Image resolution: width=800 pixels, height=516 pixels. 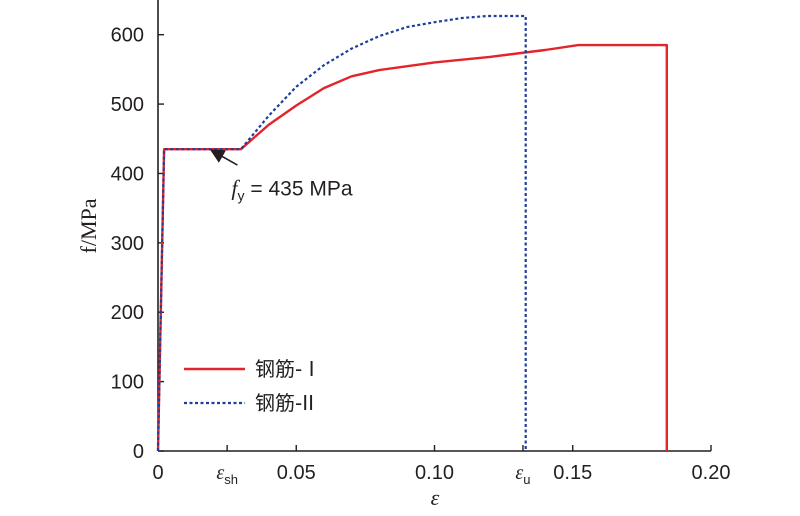 What do you see at coordinates (522, 474) in the screenshot?
I see `x-tick-label-symbolic: εu` at bounding box center [522, 474].